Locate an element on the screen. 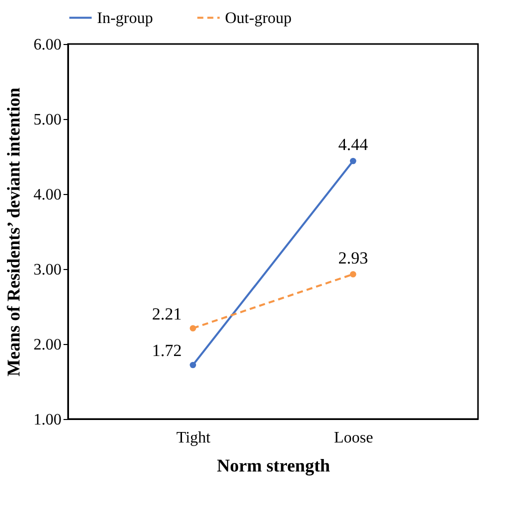 The image size is (505, 517). legend-label: In-group is located at coordinates (125, 18).